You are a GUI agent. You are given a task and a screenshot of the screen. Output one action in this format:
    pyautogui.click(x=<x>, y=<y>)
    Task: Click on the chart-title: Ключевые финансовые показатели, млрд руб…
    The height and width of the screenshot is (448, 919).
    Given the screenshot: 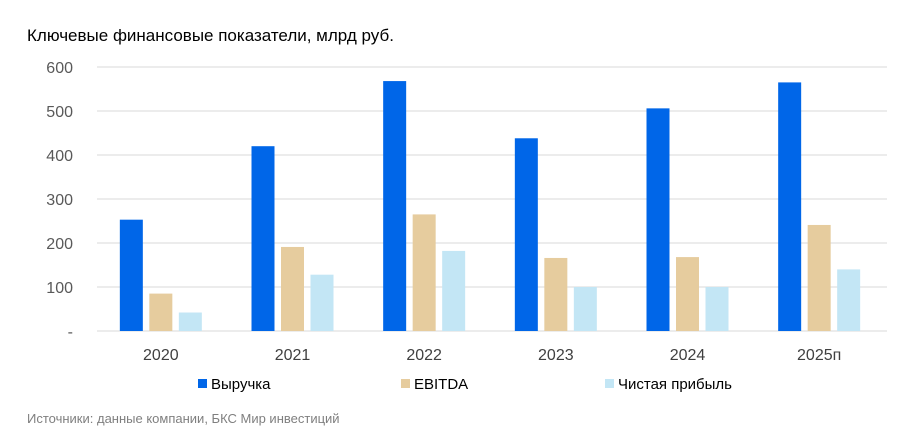 What is the action you would take?
    pyautogui.click(x=210, y=35)
    